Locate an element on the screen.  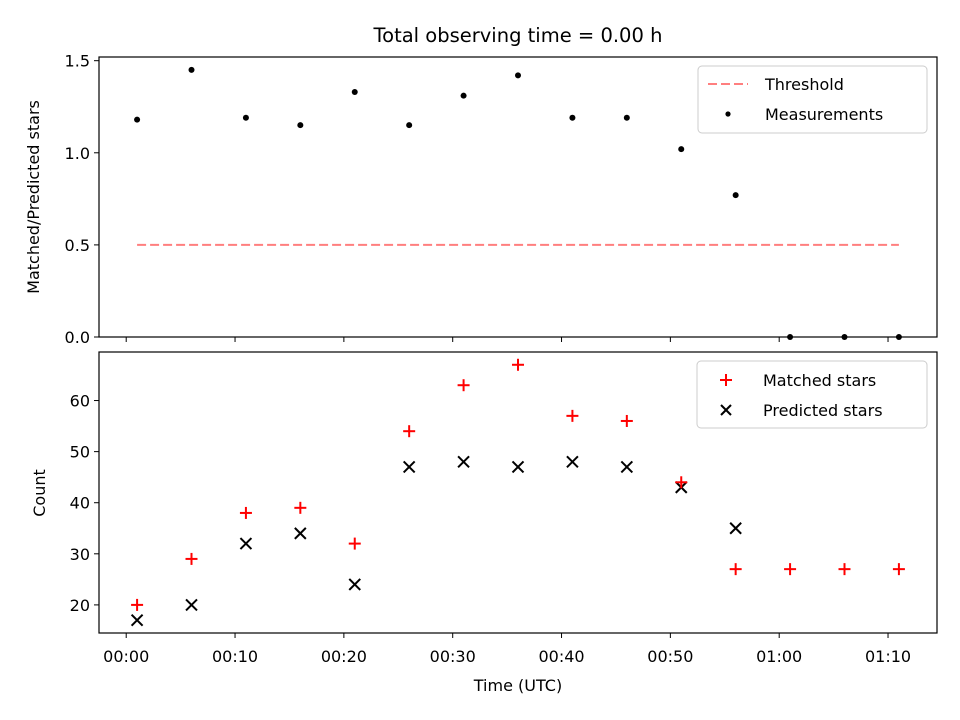
top-y-tick-label: 1.0 is located at coordinates (77, 153).